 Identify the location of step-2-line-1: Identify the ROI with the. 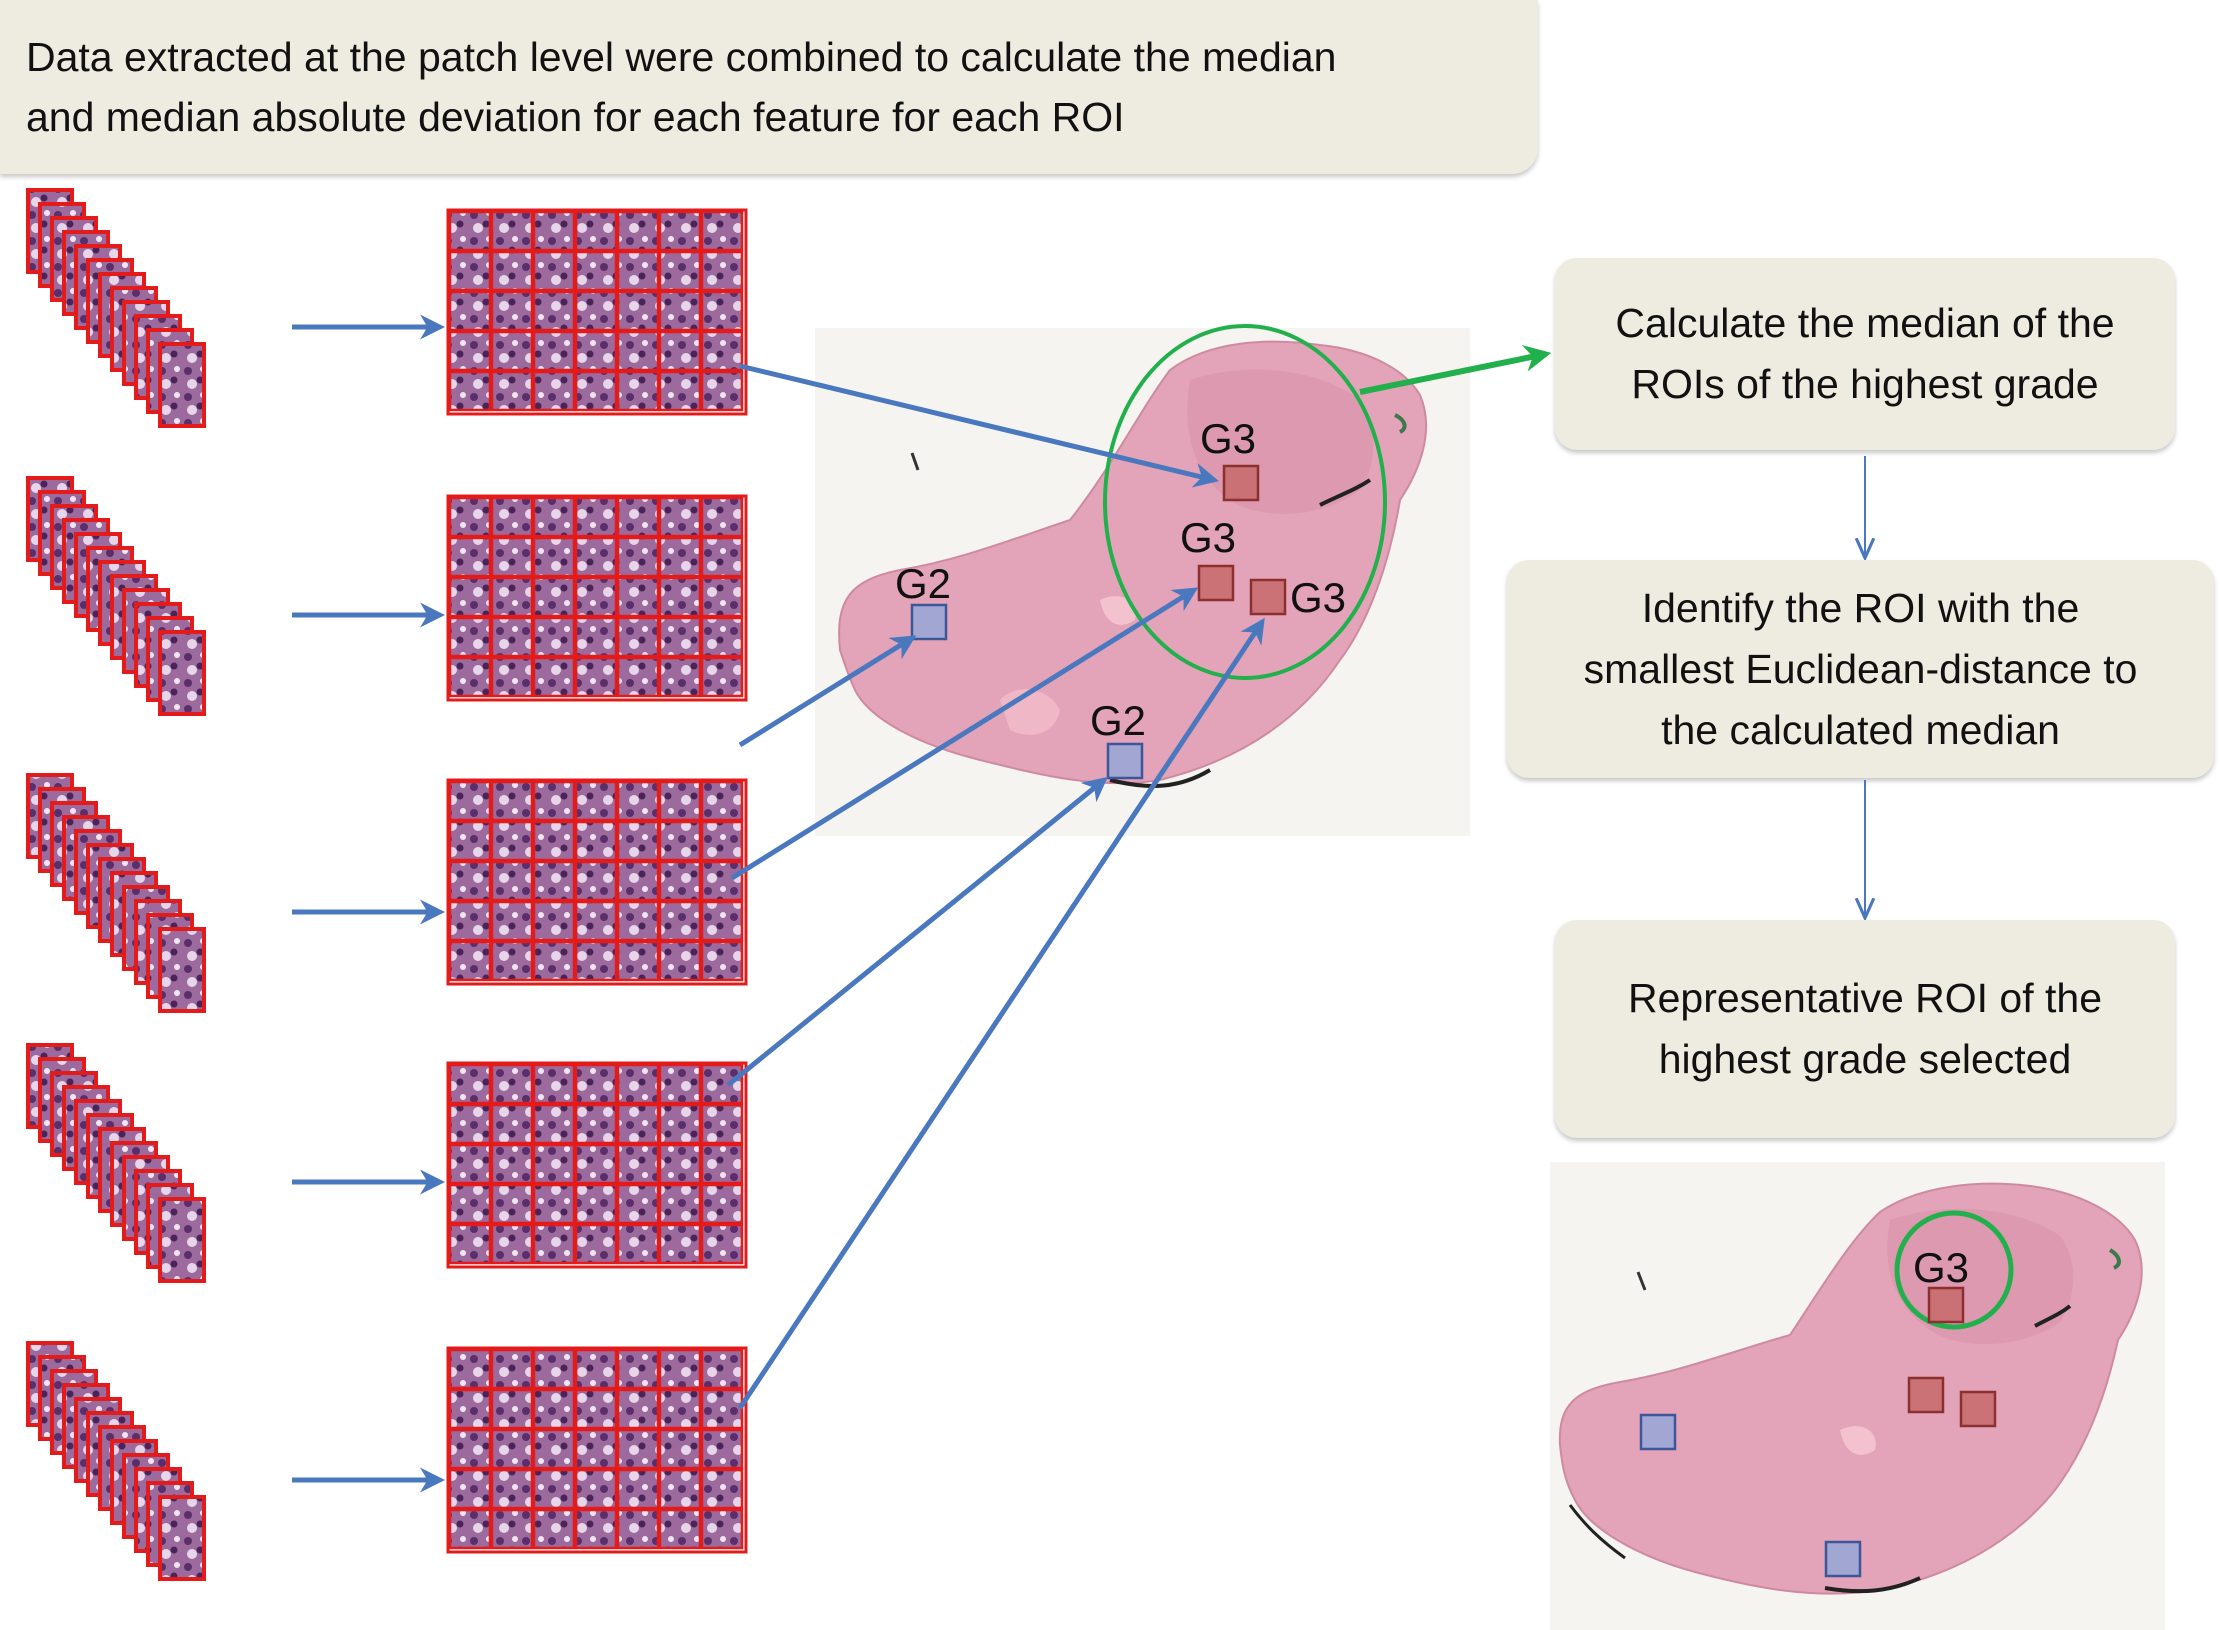
(1860, 607).